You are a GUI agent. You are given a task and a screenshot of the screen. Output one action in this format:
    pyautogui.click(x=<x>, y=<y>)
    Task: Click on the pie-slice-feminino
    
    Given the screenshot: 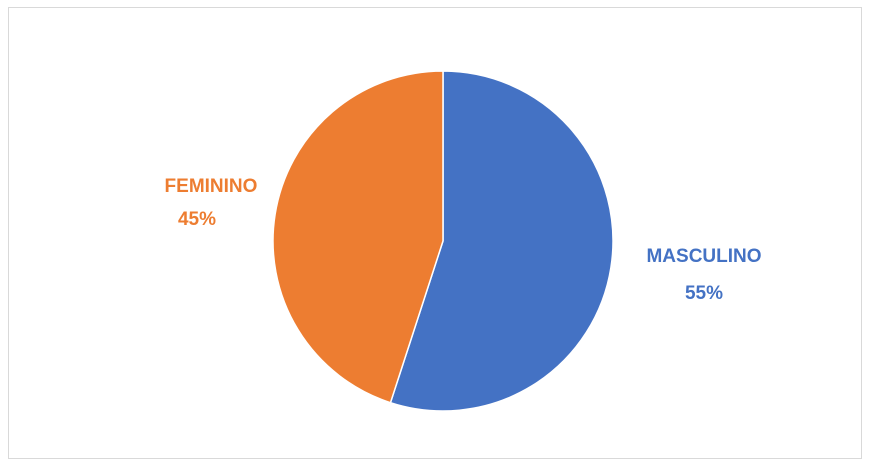 What is the action you would take?
    pyautogui.click(x=358, y=237)
    